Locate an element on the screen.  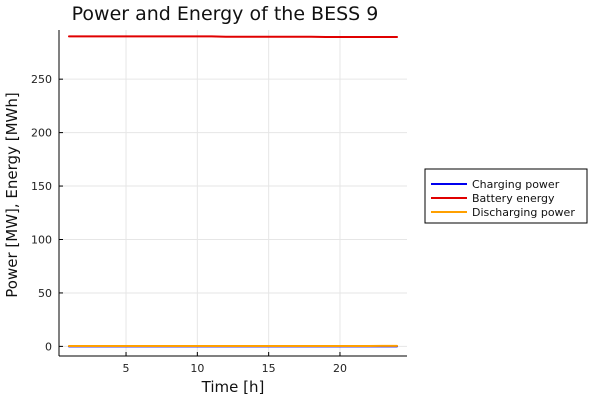
y-tick-label: 200 is located at coordinates (41, 133).